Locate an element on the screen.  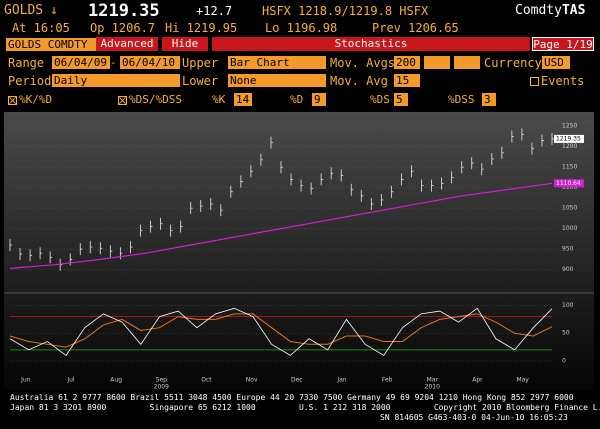
field: 14 is located at coordinates (243, 99).